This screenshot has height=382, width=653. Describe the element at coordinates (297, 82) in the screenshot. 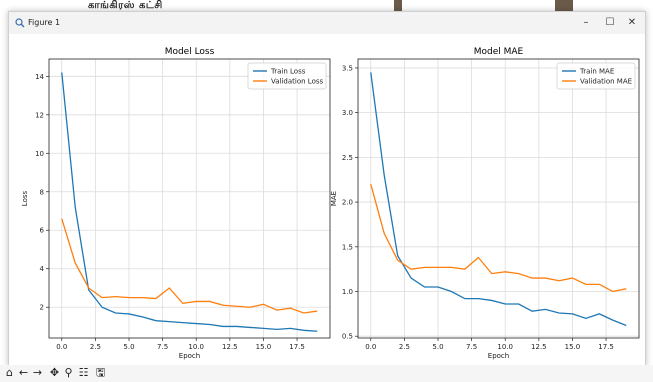

I see `legend-entry: Validation Loss` at that location.